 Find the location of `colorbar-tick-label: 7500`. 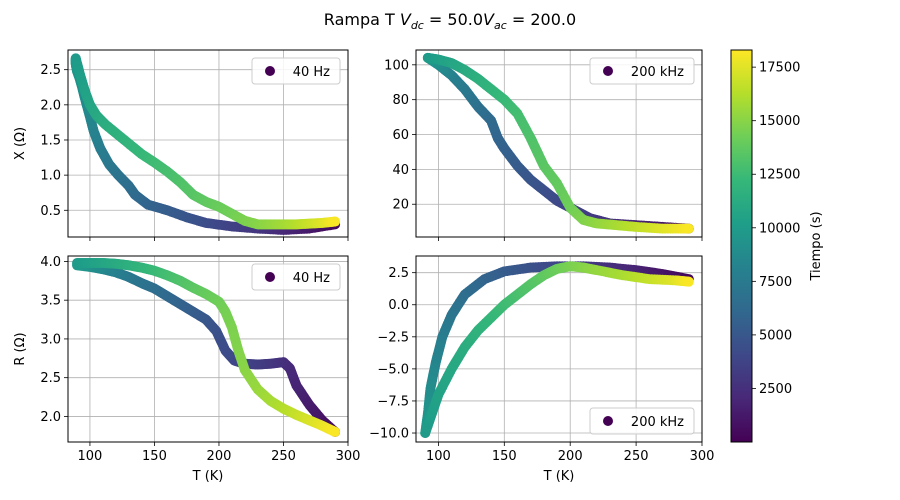

colorbar-tick-label: 7500 is located at coordinates (775, 282).